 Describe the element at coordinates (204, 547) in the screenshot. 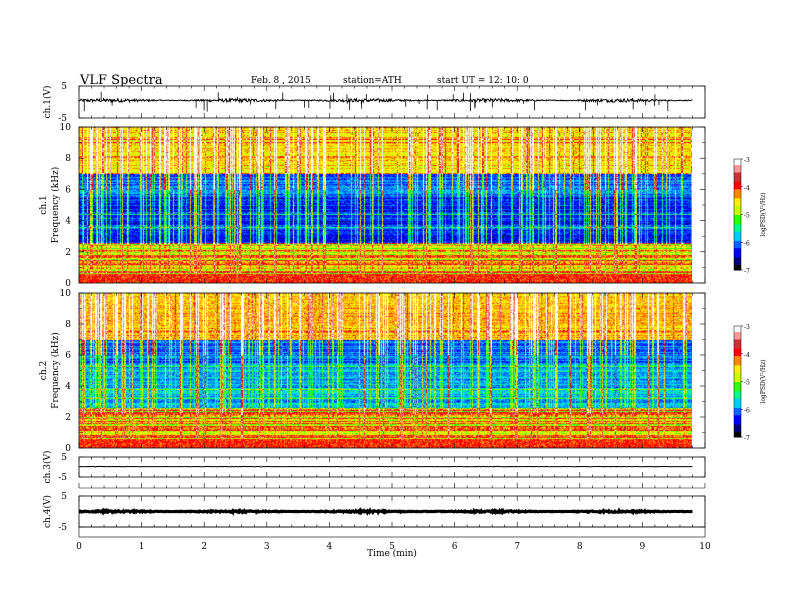

I see `x-tick-label: 2` at that location.